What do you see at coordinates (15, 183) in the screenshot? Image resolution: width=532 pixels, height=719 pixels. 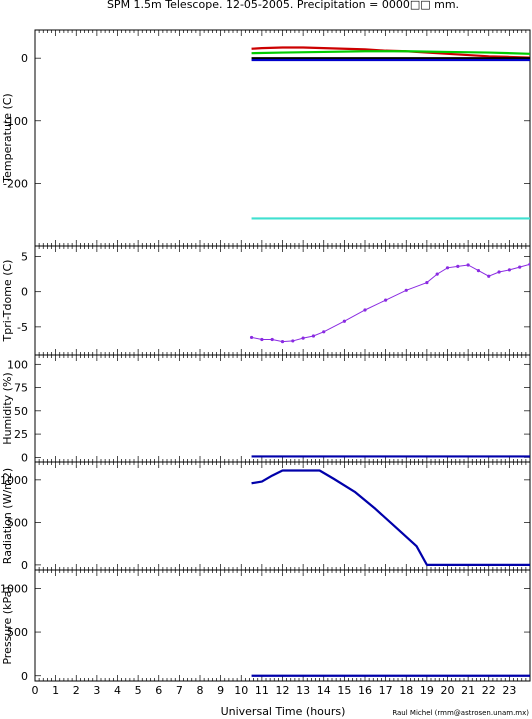 I see `y-tick-label: -200` at bounding box center [15, 183].